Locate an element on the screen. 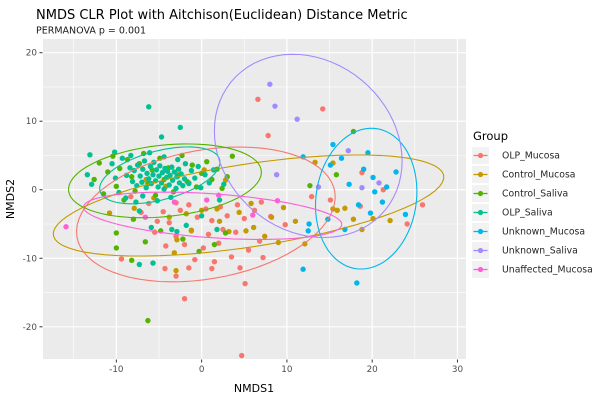 This screenshot has height=400, width=600. y-tick-label: -10 is located at coordinates (30, 259).